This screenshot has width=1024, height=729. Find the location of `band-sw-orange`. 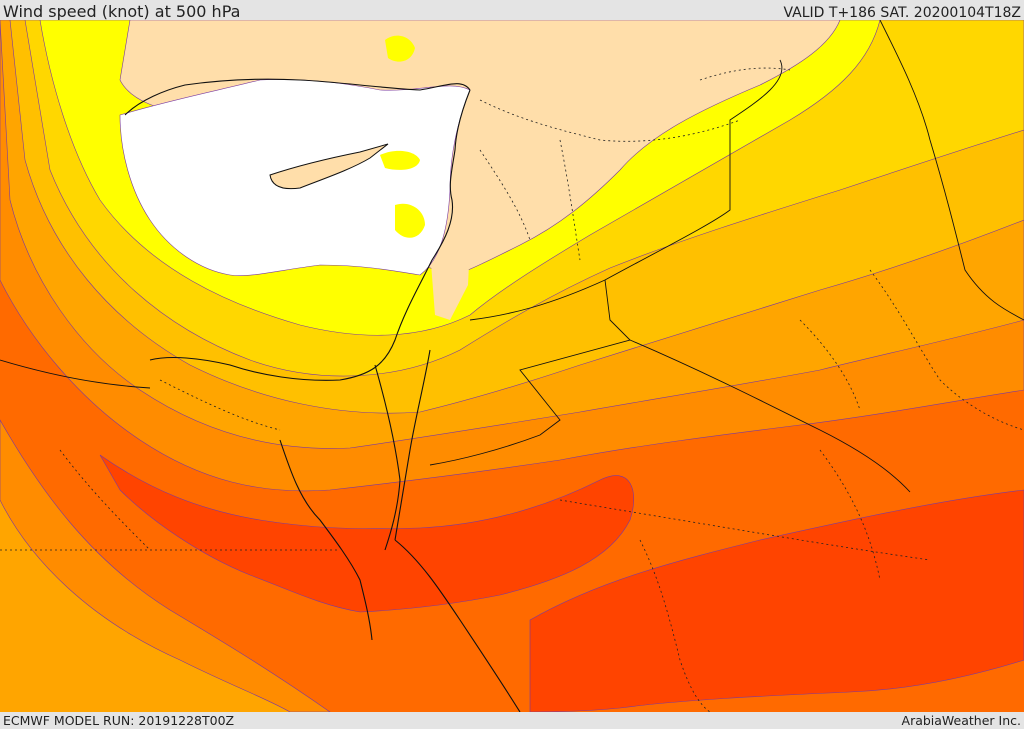

band-sw-orange is located at coordinates (145, 606).